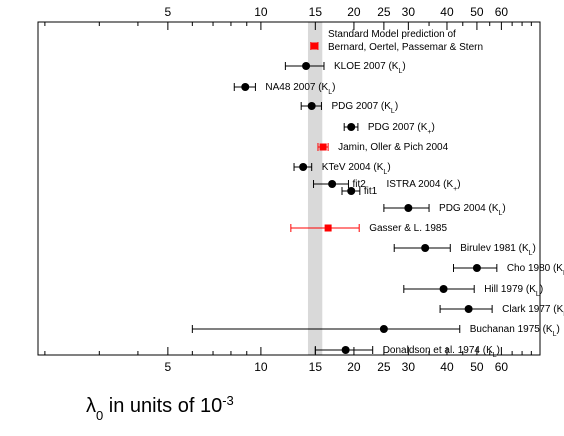 This screenshot has width=564, height=436. What do you see at coordinates (513, 291) in the screenshot?
I see `measurement-label: Hill 1979 (KL)` at bounding box center [513, 291].